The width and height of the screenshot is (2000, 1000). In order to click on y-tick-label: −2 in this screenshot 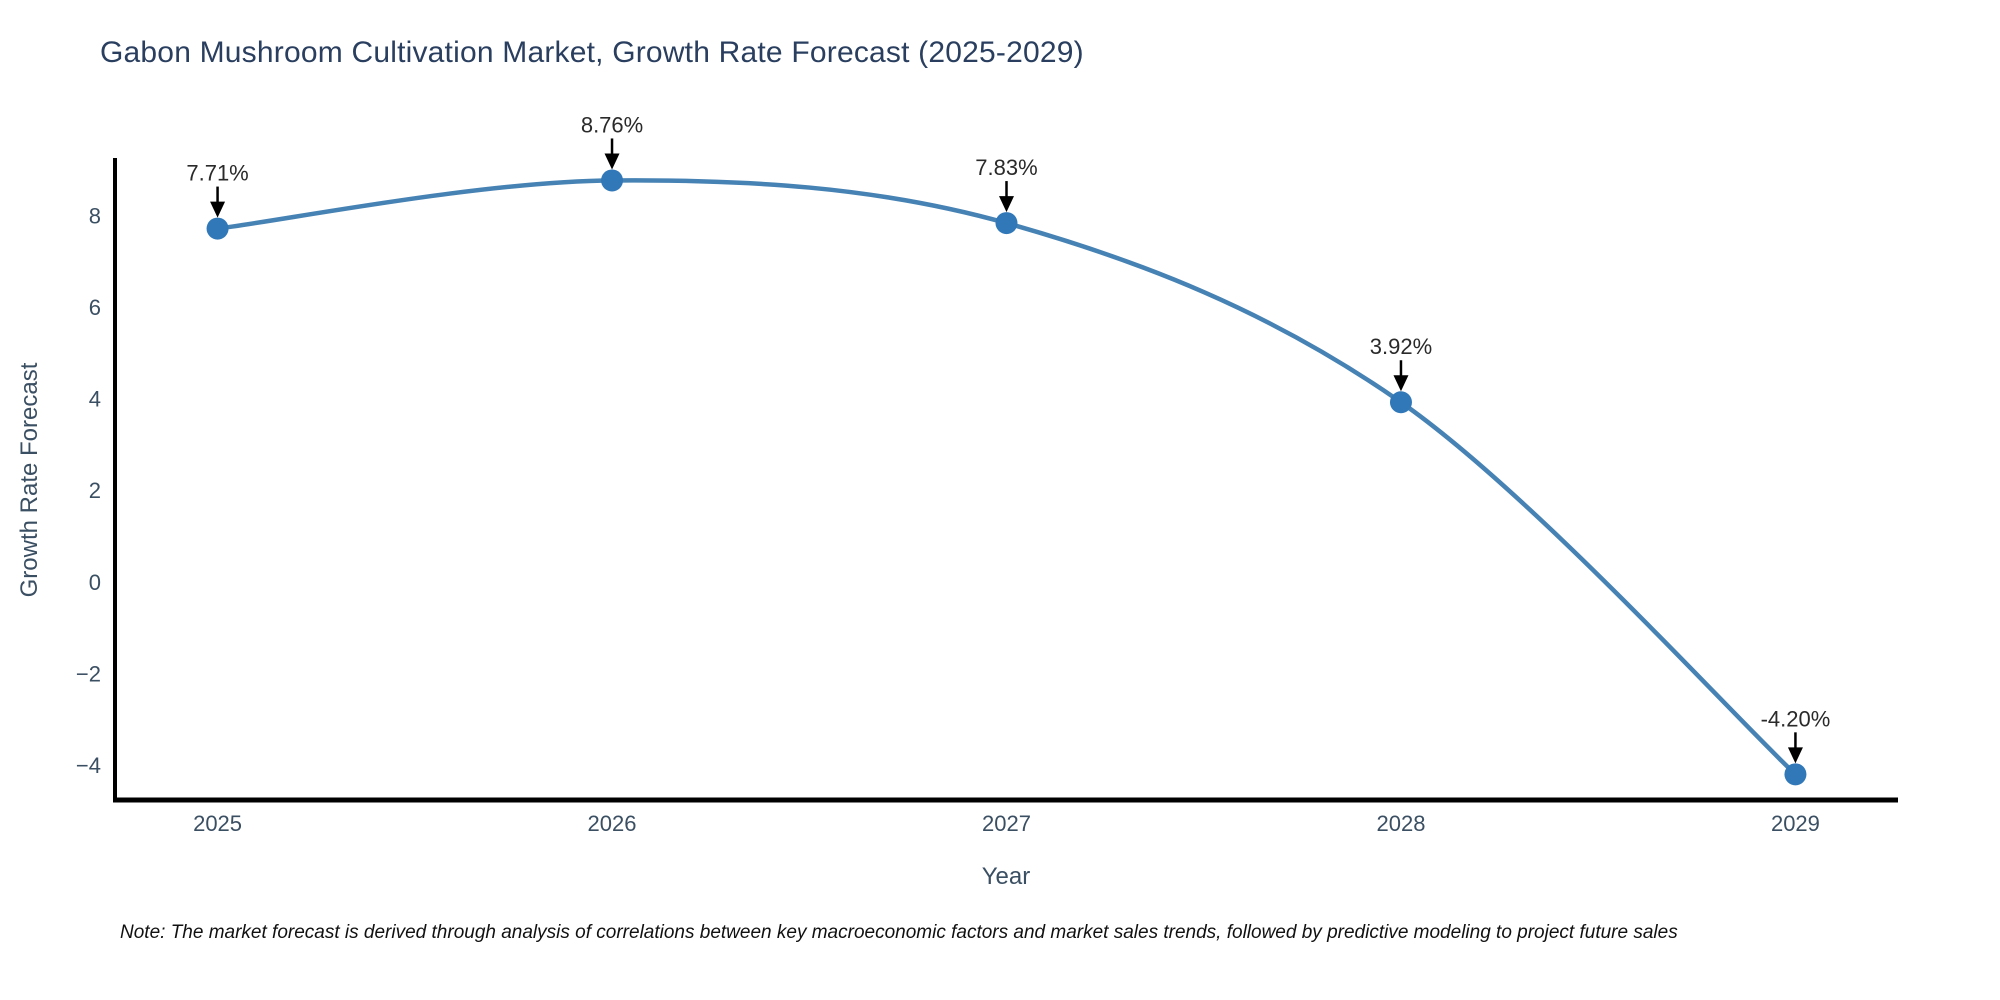, I will do `click(88, 674)`.